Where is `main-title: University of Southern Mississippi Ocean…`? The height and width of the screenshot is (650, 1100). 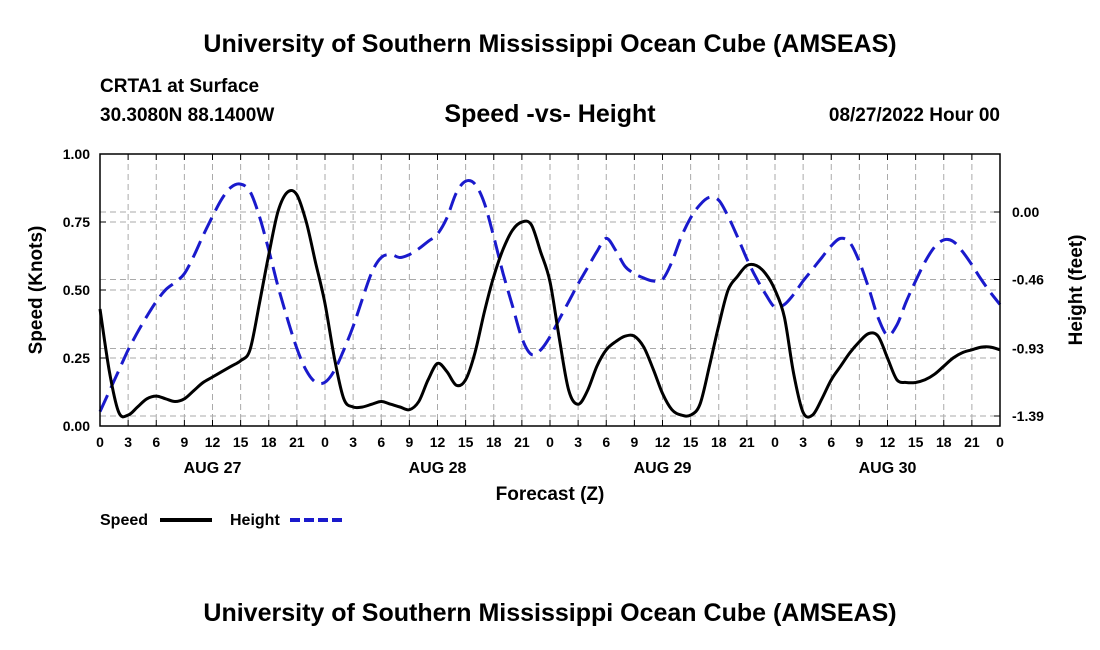
main-title: University of Southern Mississippi Ocean… is located at coordinates (550, 44).